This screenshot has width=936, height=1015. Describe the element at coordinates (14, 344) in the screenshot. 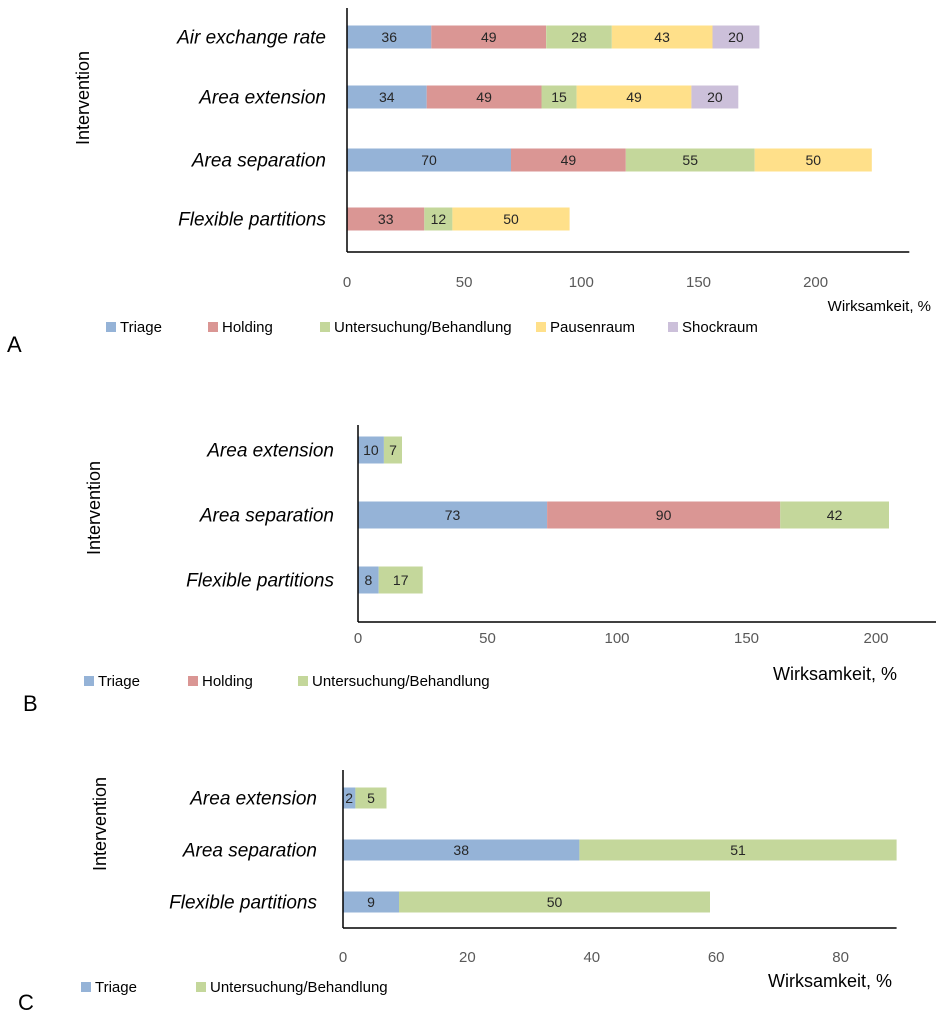

I see `pa-panel-label: A` at that location.